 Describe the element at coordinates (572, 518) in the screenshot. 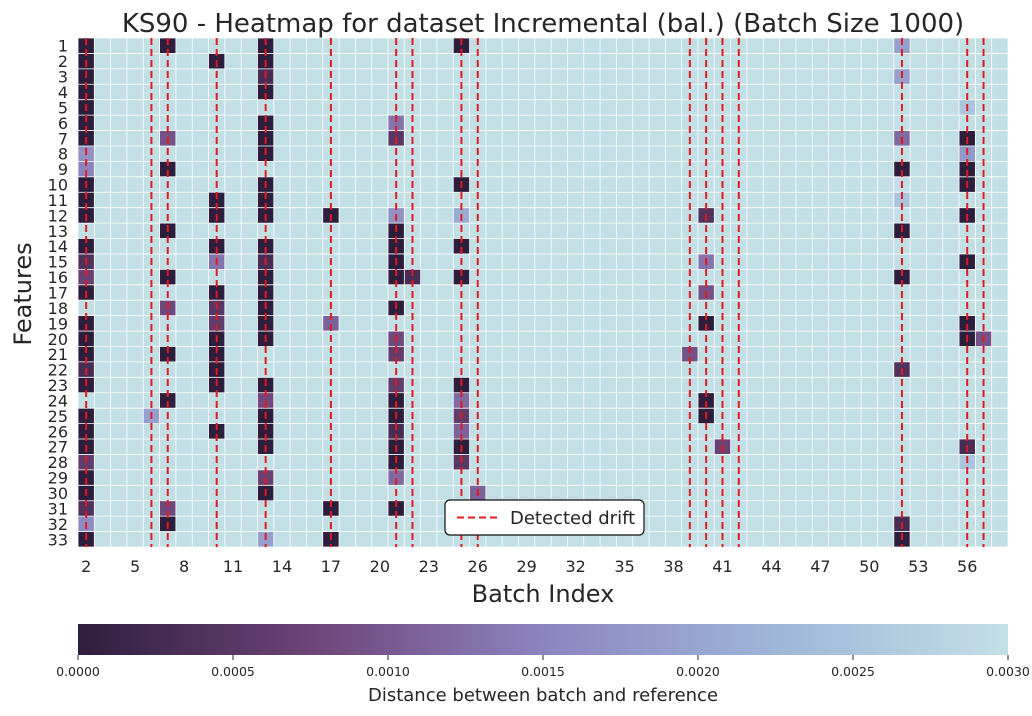

I see `legend-label: Detected drift` at that location.